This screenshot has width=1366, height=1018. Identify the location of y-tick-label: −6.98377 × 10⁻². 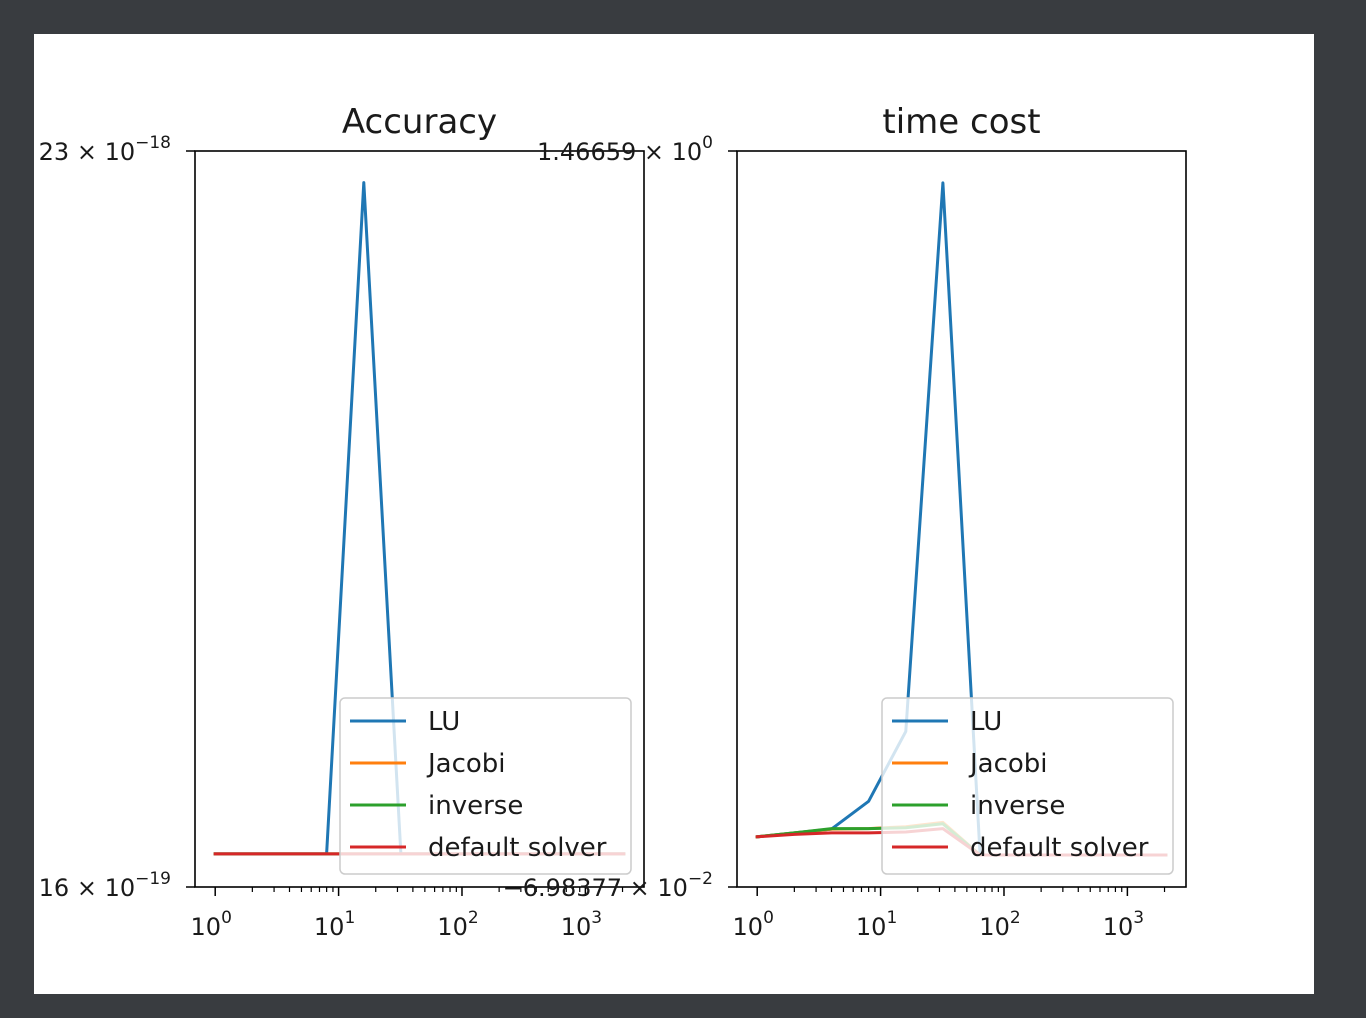
(608, 885).